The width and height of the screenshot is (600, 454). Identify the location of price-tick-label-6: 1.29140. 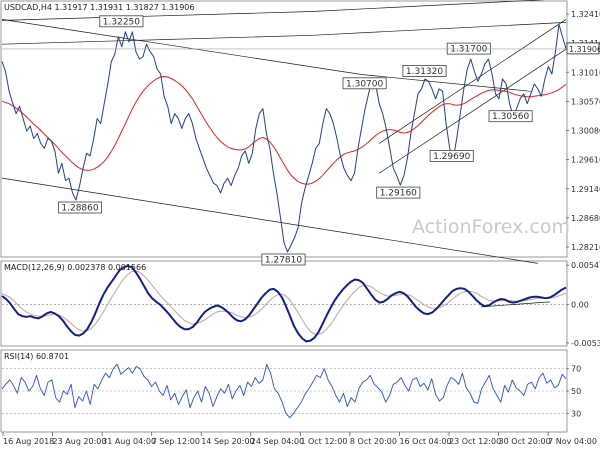
(585, 189).